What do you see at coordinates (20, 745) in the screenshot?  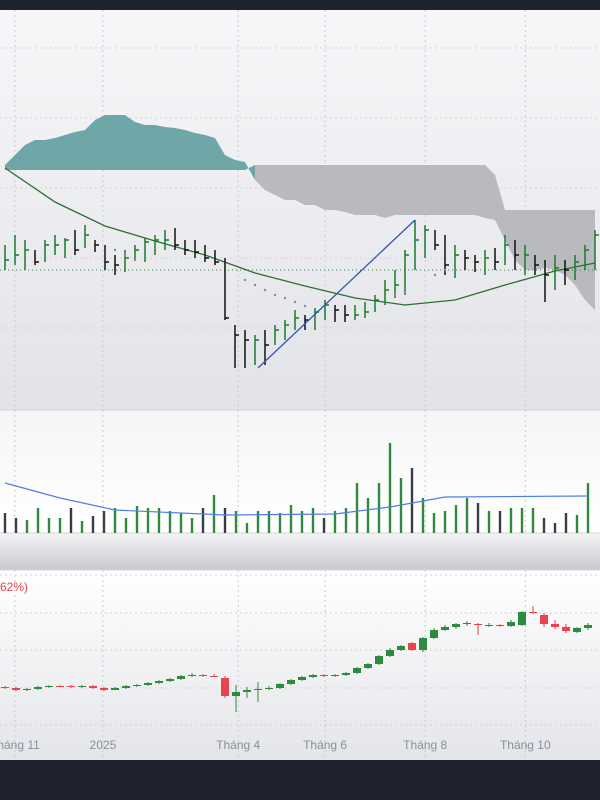 I see `x-tick-label: Tháng 11` at bounding box center [20, 745].